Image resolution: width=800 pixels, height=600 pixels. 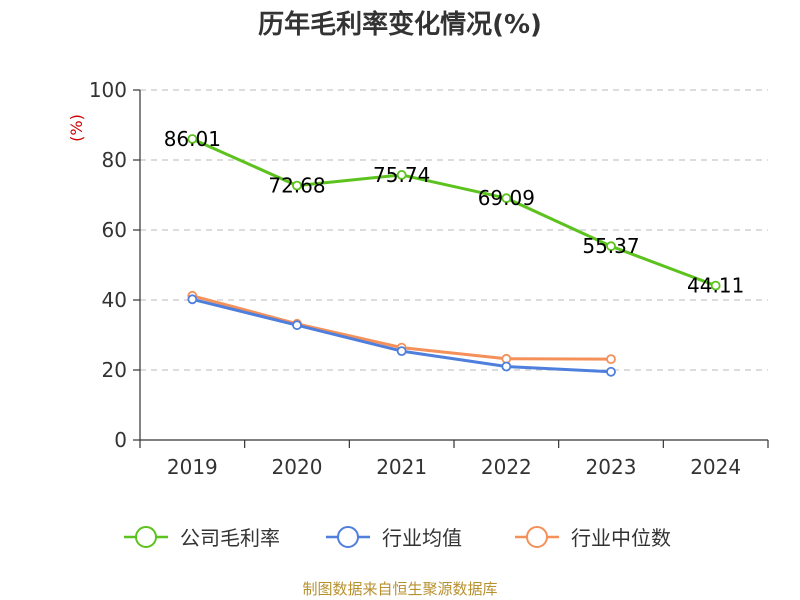 I want to click on data-label: 44.11, so click(x=715, y=286).